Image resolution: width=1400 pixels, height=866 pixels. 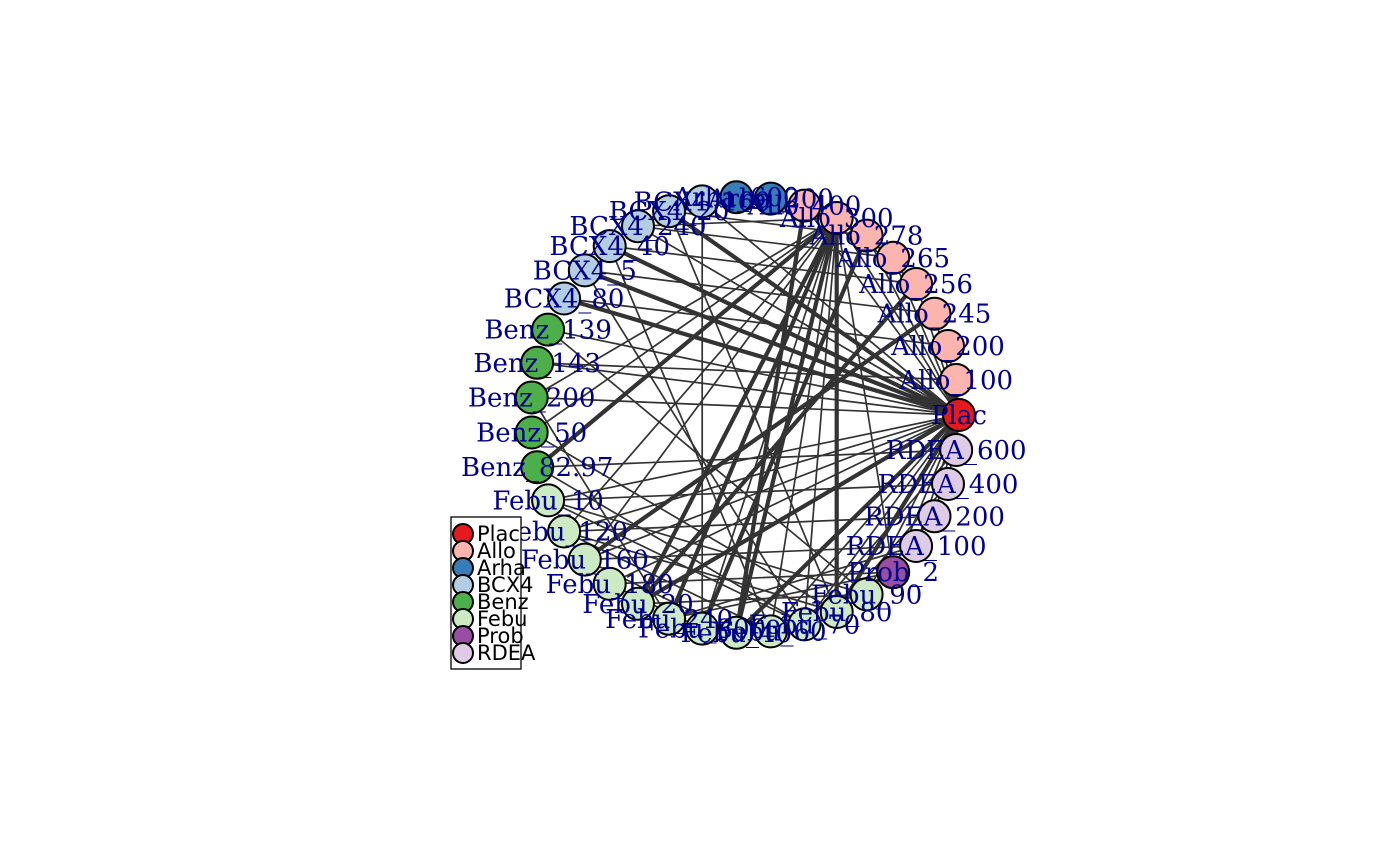 What do you see at coordinates (496, 551) in the screenshot?
I see `legend-label-allo: Allo` at bounding box center [496, 551].